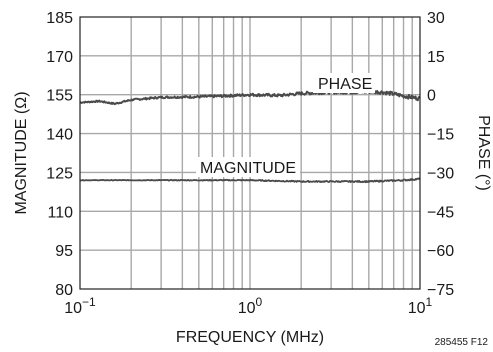 Image resolution: width=493 pixels, height=352 pixels. What do you see at coordinates (440, 212) in the screenshot?
I see `right-tick-label: −45` at bounding box center [440, 212].